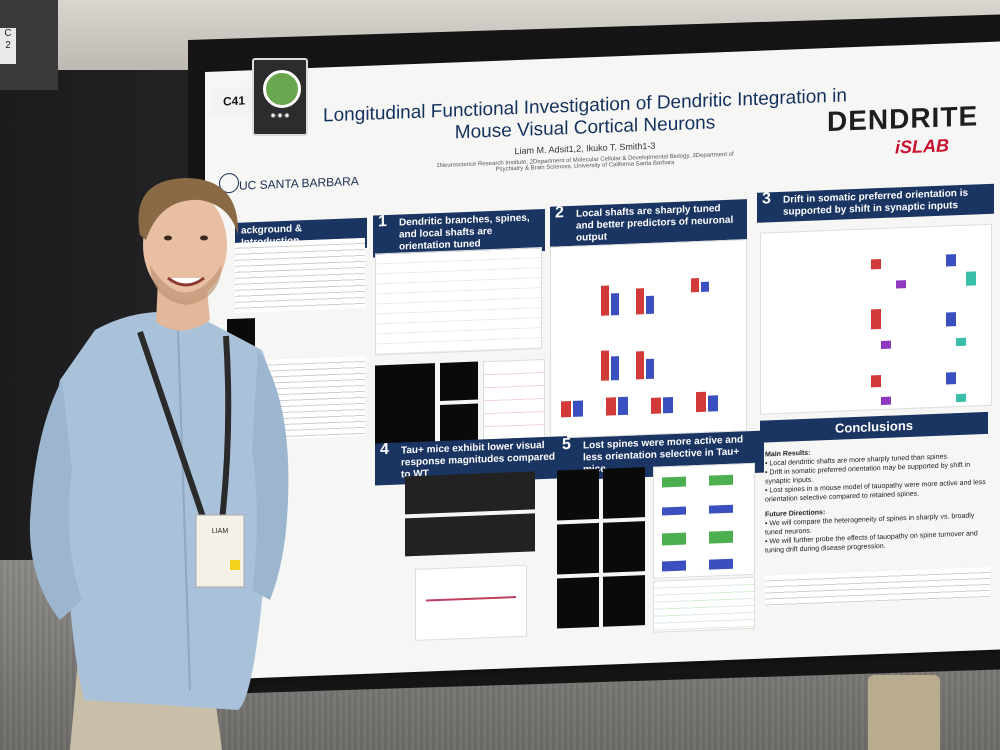 The width and height of the screenshot is (1000, 750). Describe the element at coordinates (229, 183) in the screenshot. I see `ucsb-seal-icon` at that location.